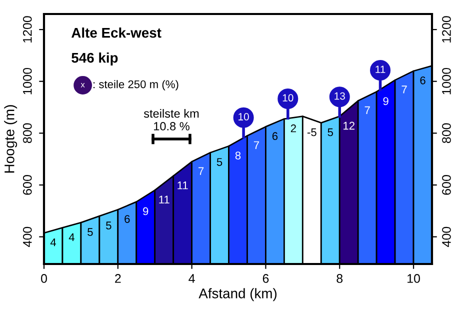  What do you see at coordinates (446, 133) in the screenshot?
I see `y2-tick-label: 800` at bounding box center [446, 133].